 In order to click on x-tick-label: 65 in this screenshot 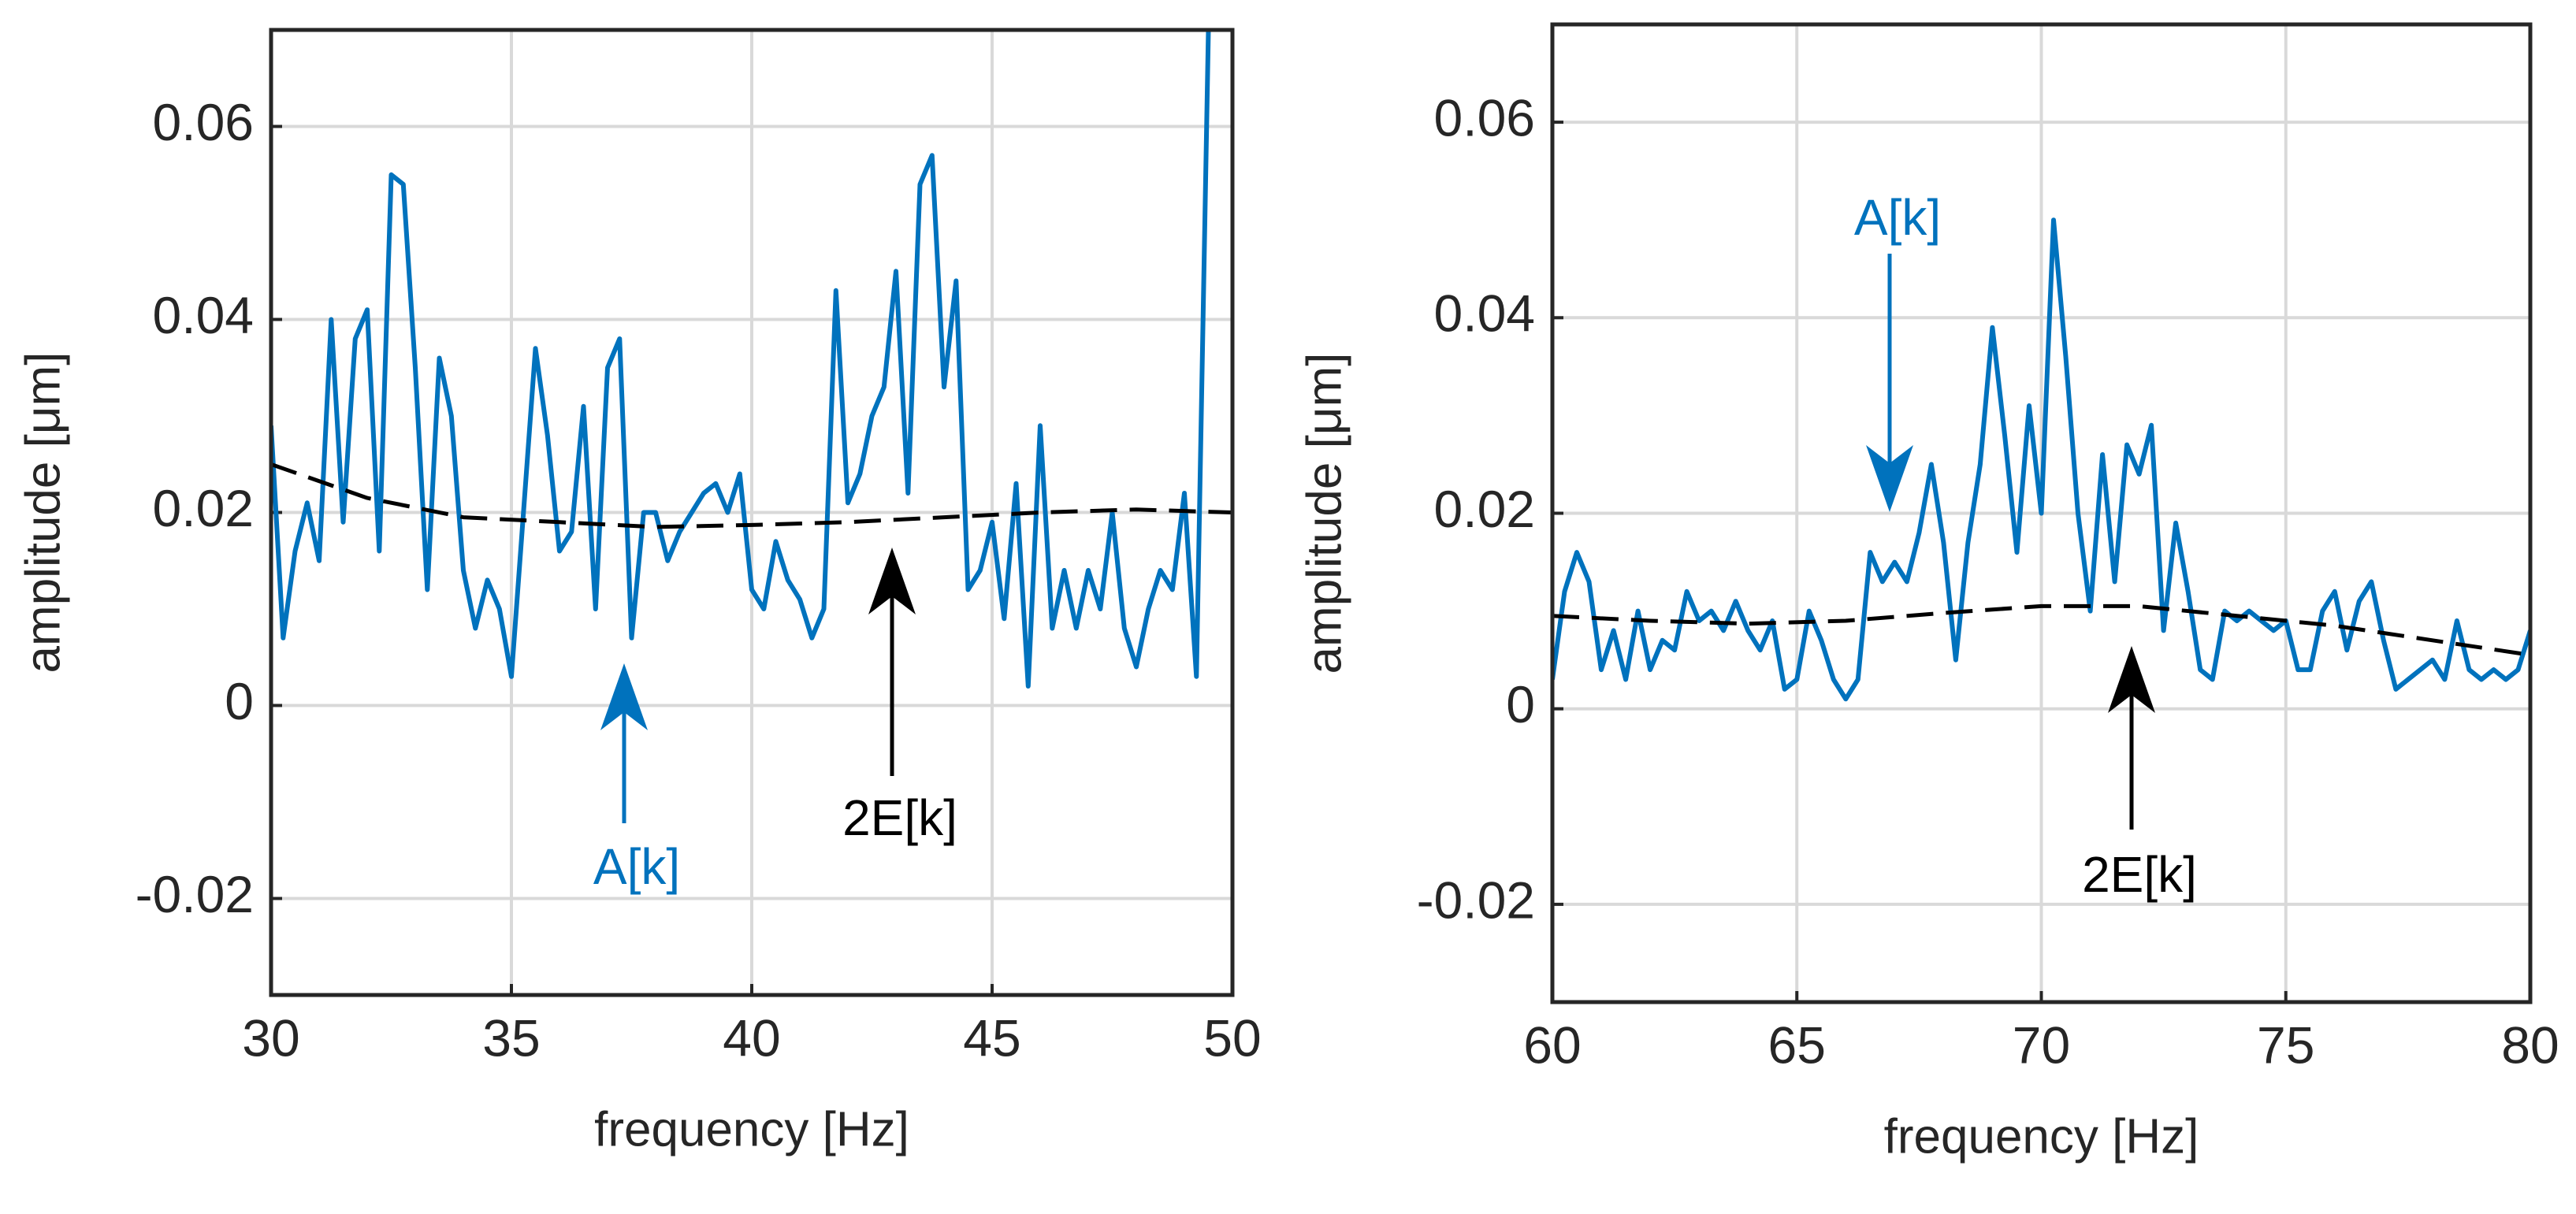, I will do `click(1797, 1044)`.